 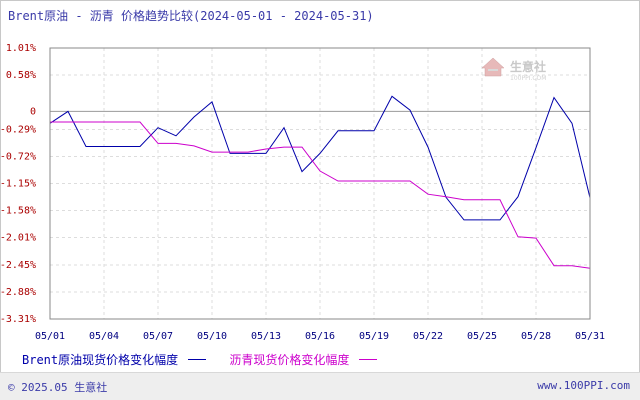 I want to click on x-tick-label: 05/31, so click(x=590, y=336).